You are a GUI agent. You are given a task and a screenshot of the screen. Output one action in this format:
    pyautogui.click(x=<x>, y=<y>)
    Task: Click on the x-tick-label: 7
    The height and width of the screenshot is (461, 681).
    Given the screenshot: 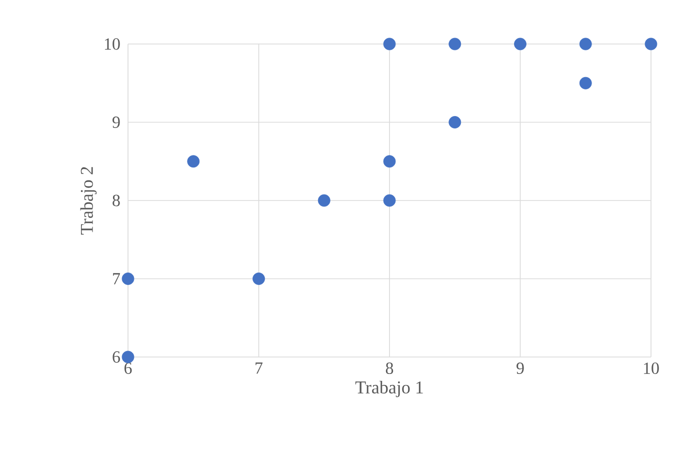 What is the action you would take?
    pyautogui.click(x=259, y=368)
    